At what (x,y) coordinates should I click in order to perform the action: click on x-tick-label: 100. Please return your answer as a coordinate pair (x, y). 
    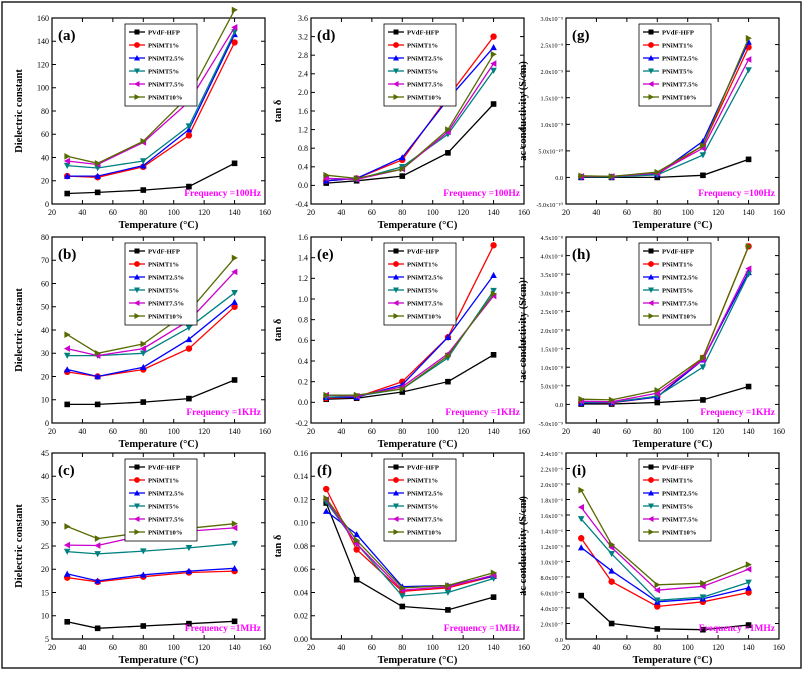
    Looking at the image, I should click on (174, 647).